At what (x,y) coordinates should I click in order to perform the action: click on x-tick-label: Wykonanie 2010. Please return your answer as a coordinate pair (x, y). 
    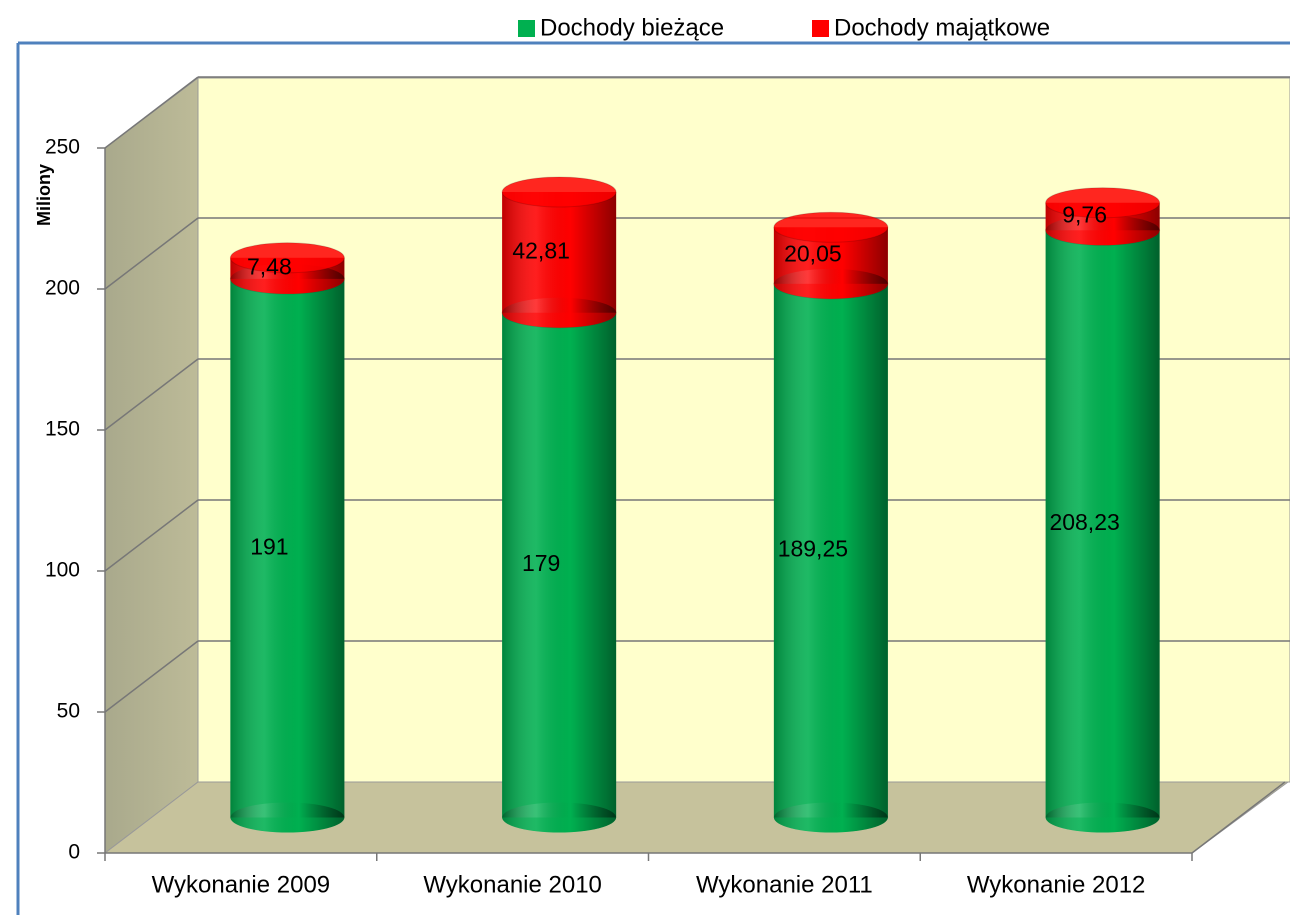
    Looking at the image, I should click on (512, 884).